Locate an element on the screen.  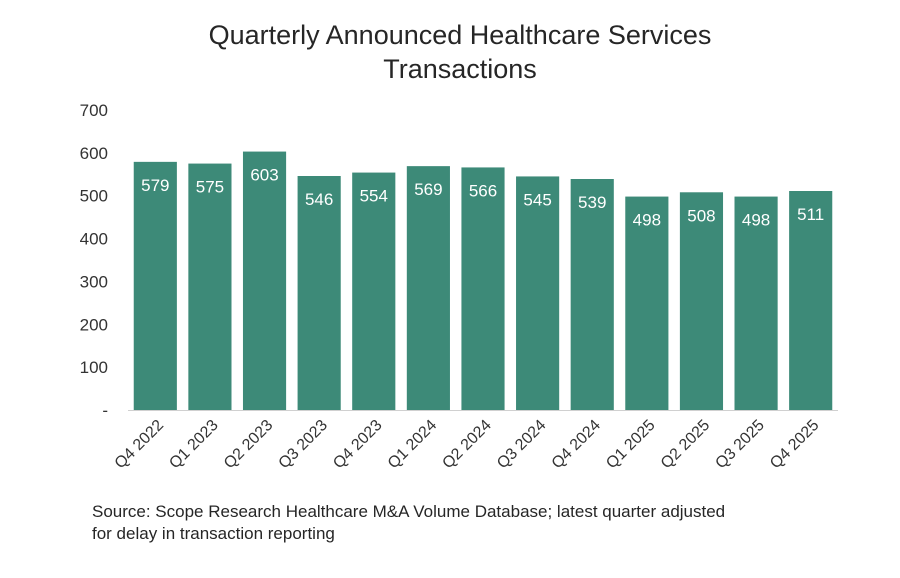
x-tick-label: Q1 2024 is located at coordinates (412, 444).